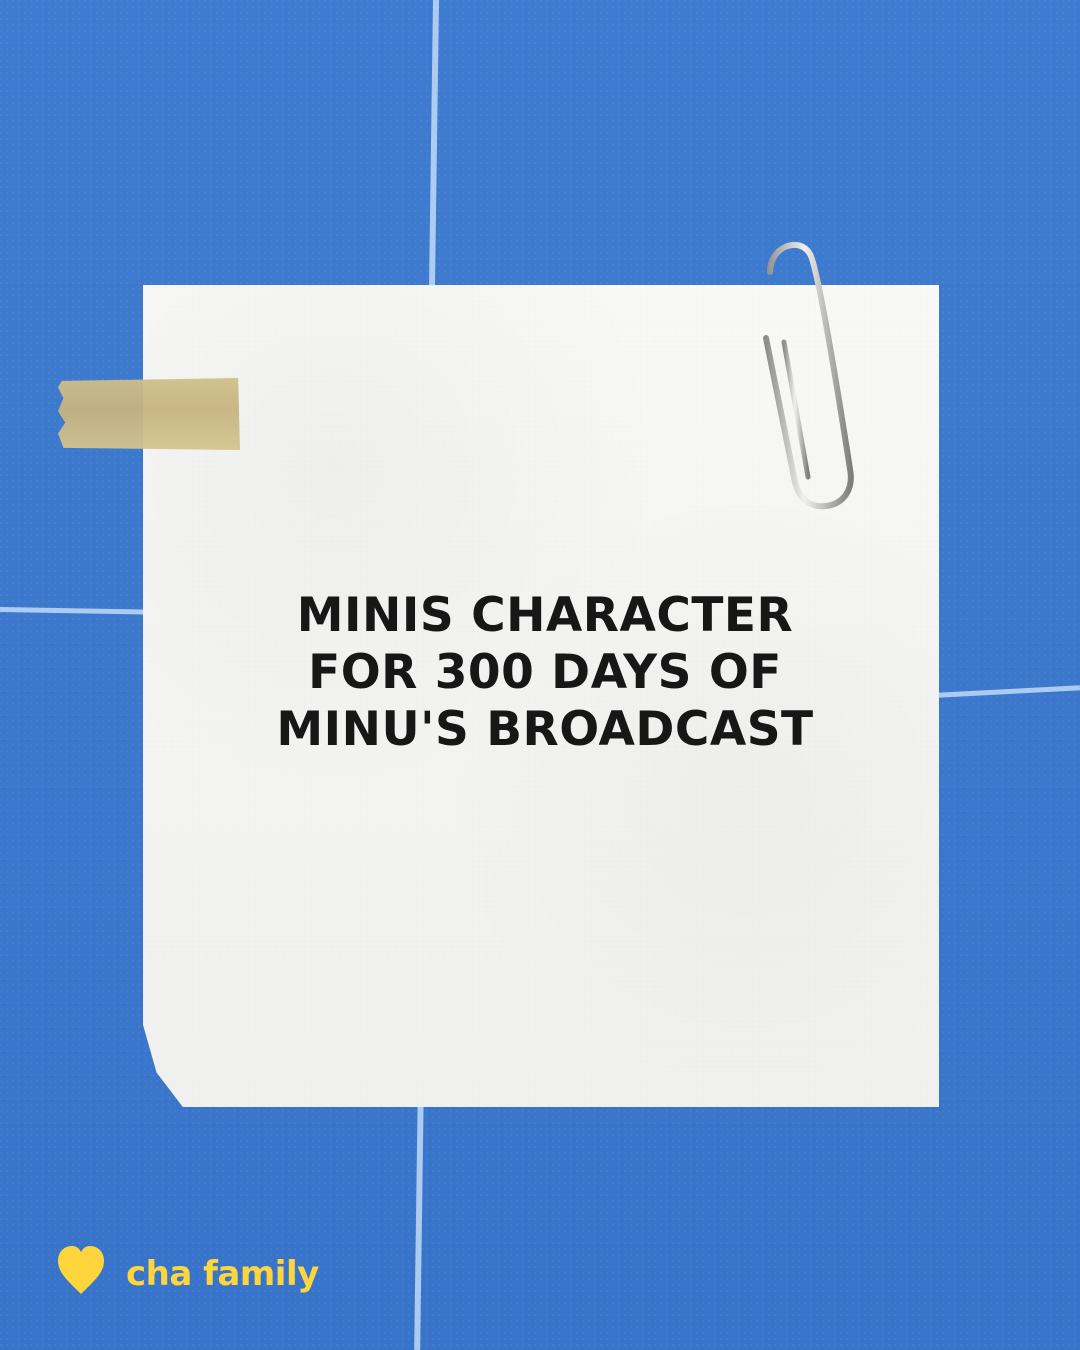 This screenshot has height=1350, width=1080. Describe the element at coordinates (222, 1274) in the screenshot. I see `brand-name: cha family` at that location.